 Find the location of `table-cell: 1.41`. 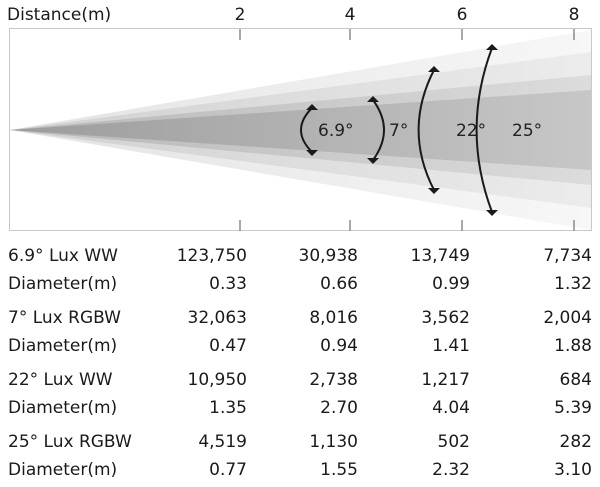

table-cell: 1.41 is located at coordinates (451, 346).